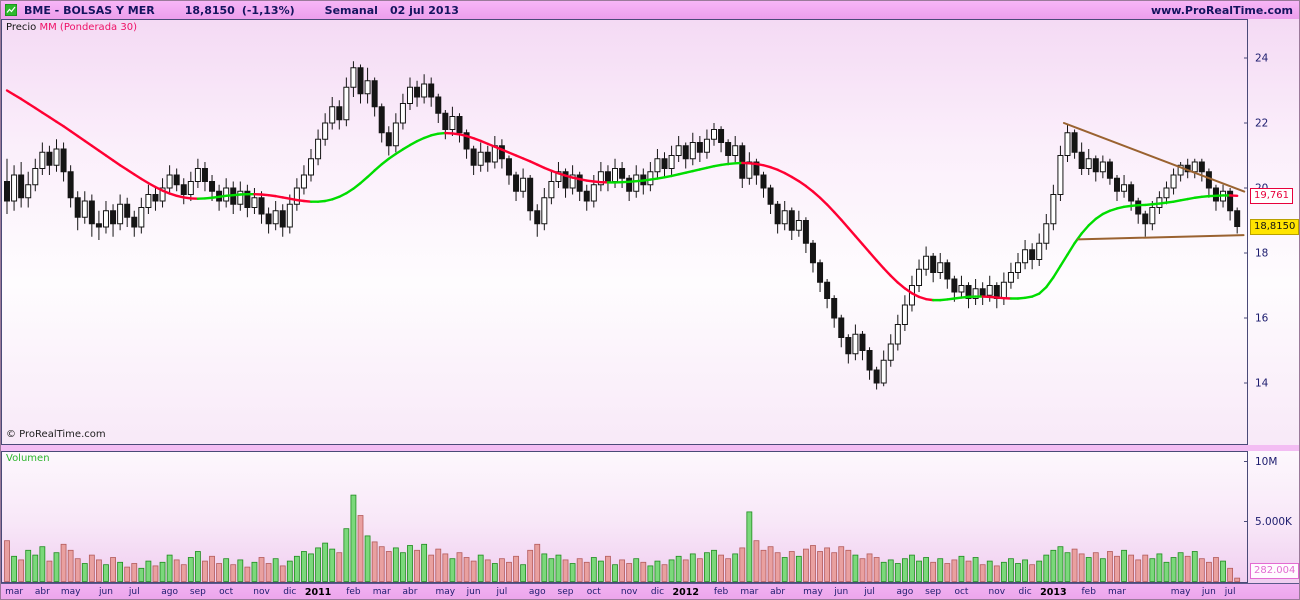  What do you see at coordinates (778, 592) in the screenshot?
I see `month-label: abr` at bounding box center [778, 592].